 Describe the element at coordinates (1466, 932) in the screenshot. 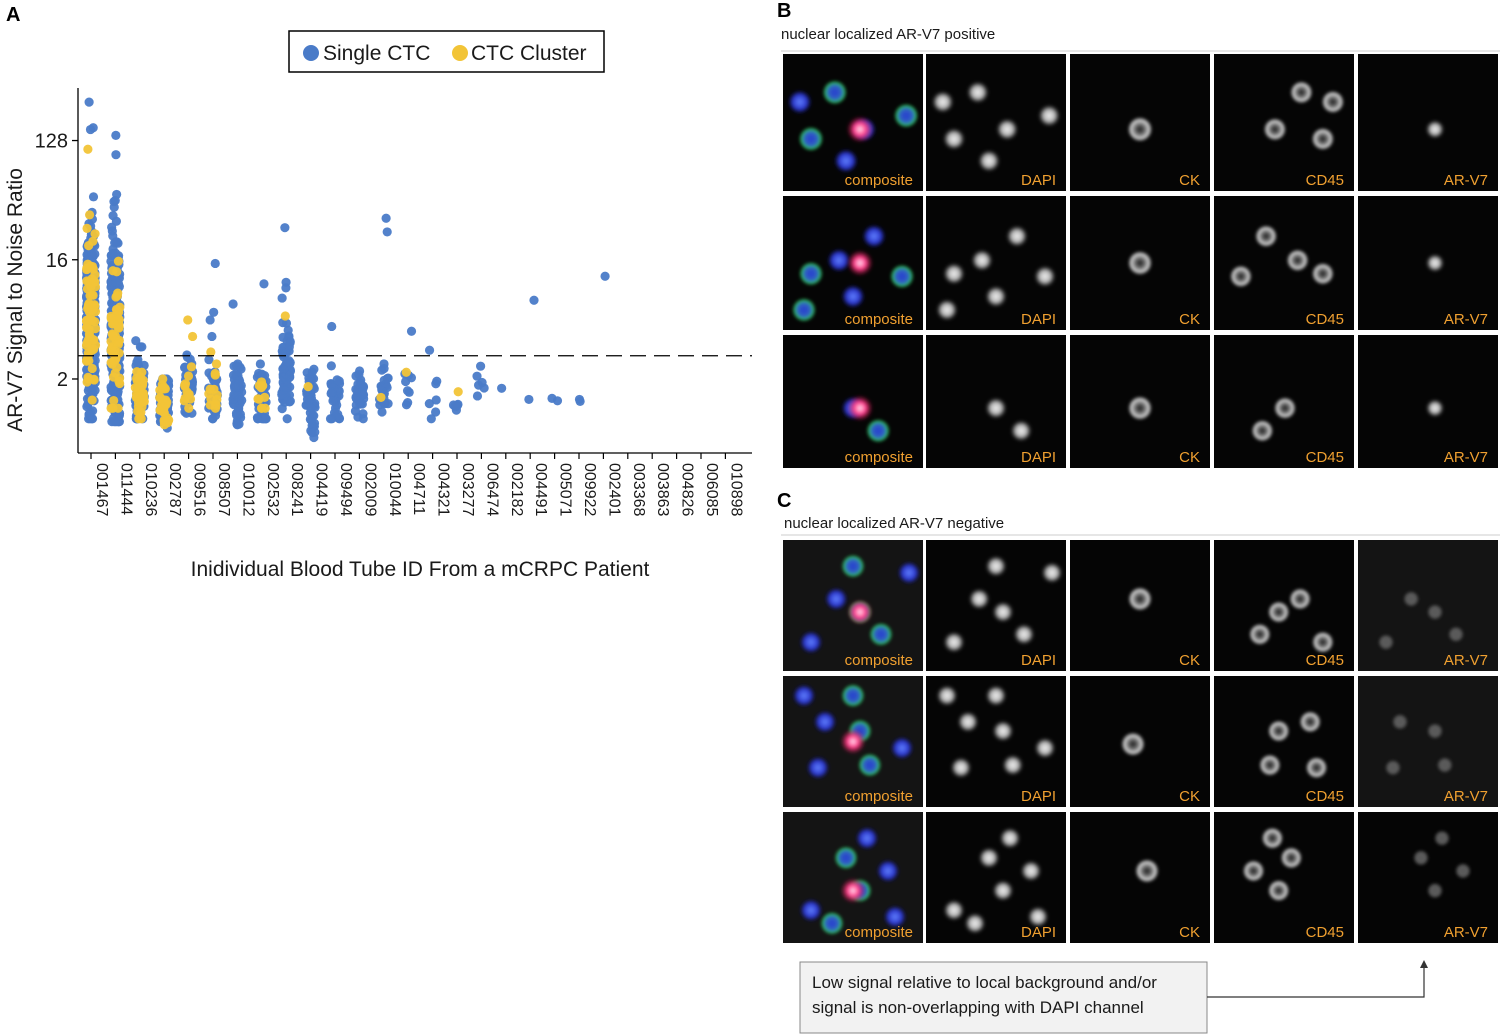

I see `channel-label: AR-V7` at that location.